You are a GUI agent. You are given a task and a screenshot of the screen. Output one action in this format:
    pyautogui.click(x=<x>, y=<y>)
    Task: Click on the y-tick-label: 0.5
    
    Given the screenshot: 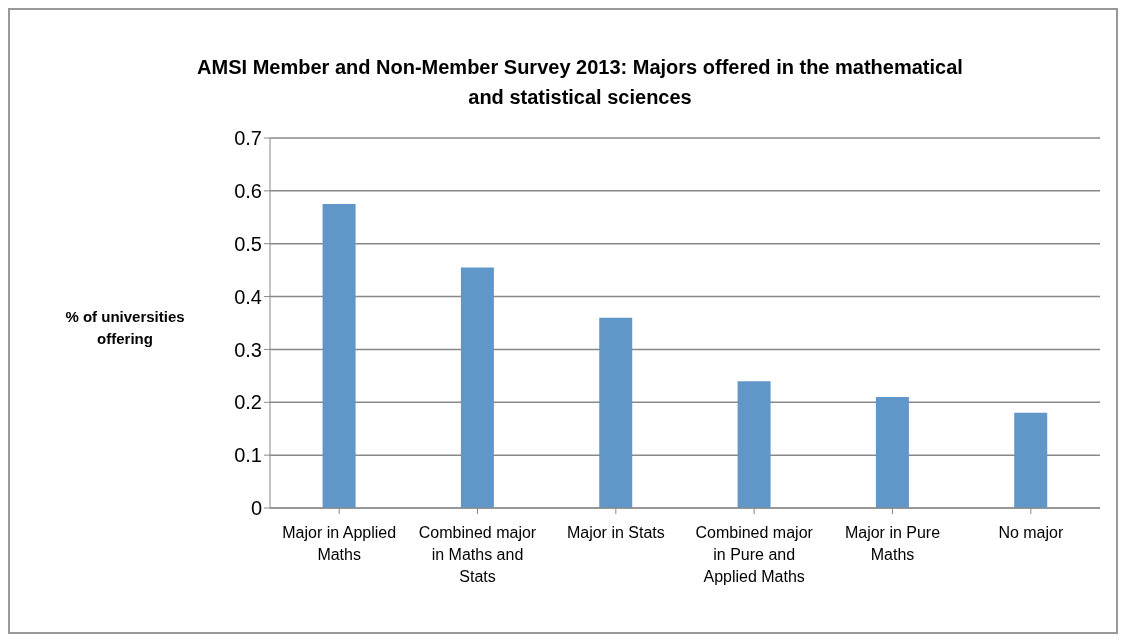 What is the action you would take?
    pyautogui.click(x=248, y=243)
    